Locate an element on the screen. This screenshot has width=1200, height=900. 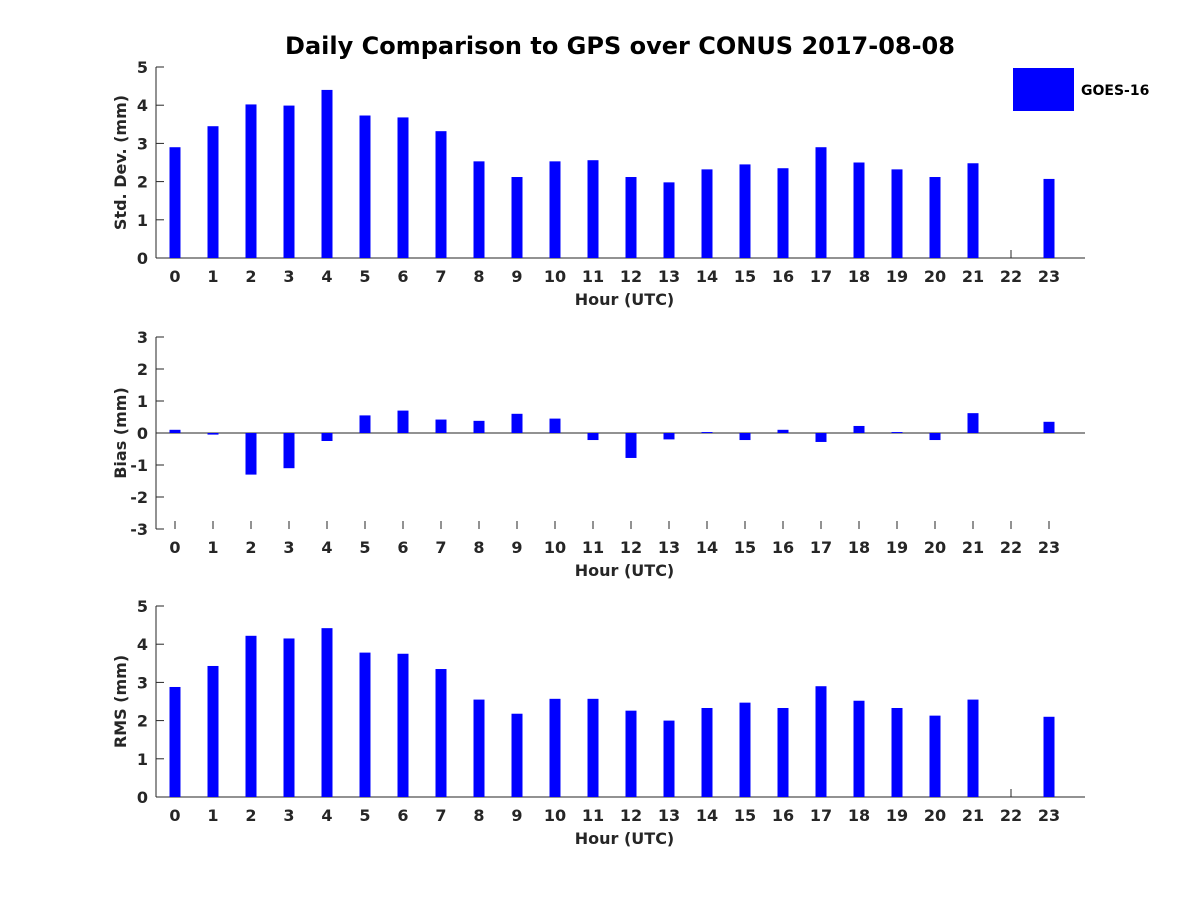
legend: GOES-16 is located at coordinates (1081, 89).